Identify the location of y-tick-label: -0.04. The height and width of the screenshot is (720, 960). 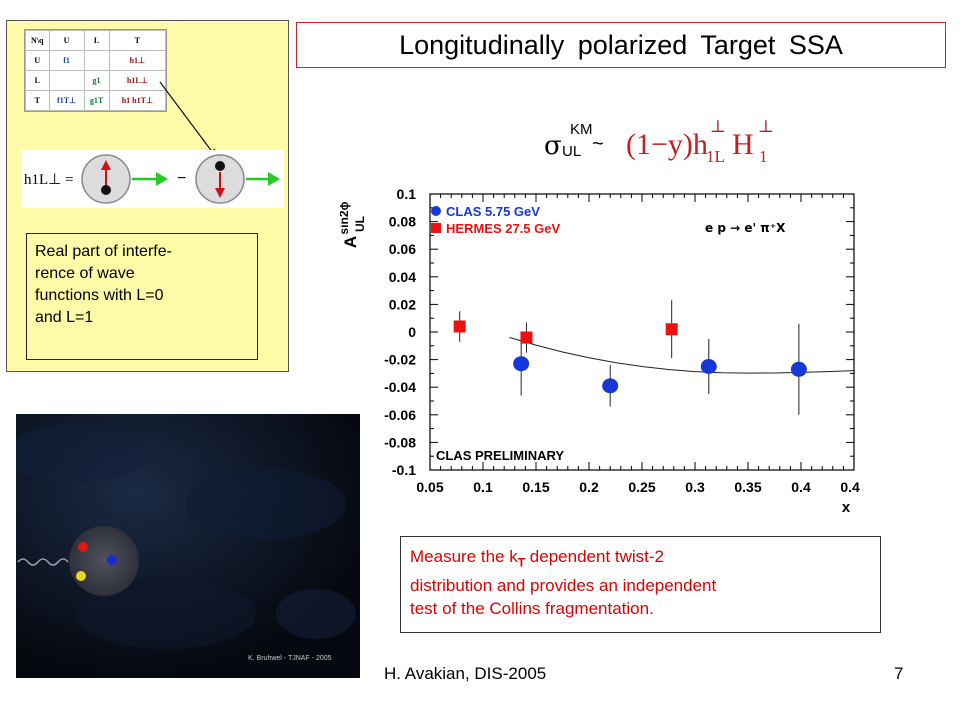
(400, 387).